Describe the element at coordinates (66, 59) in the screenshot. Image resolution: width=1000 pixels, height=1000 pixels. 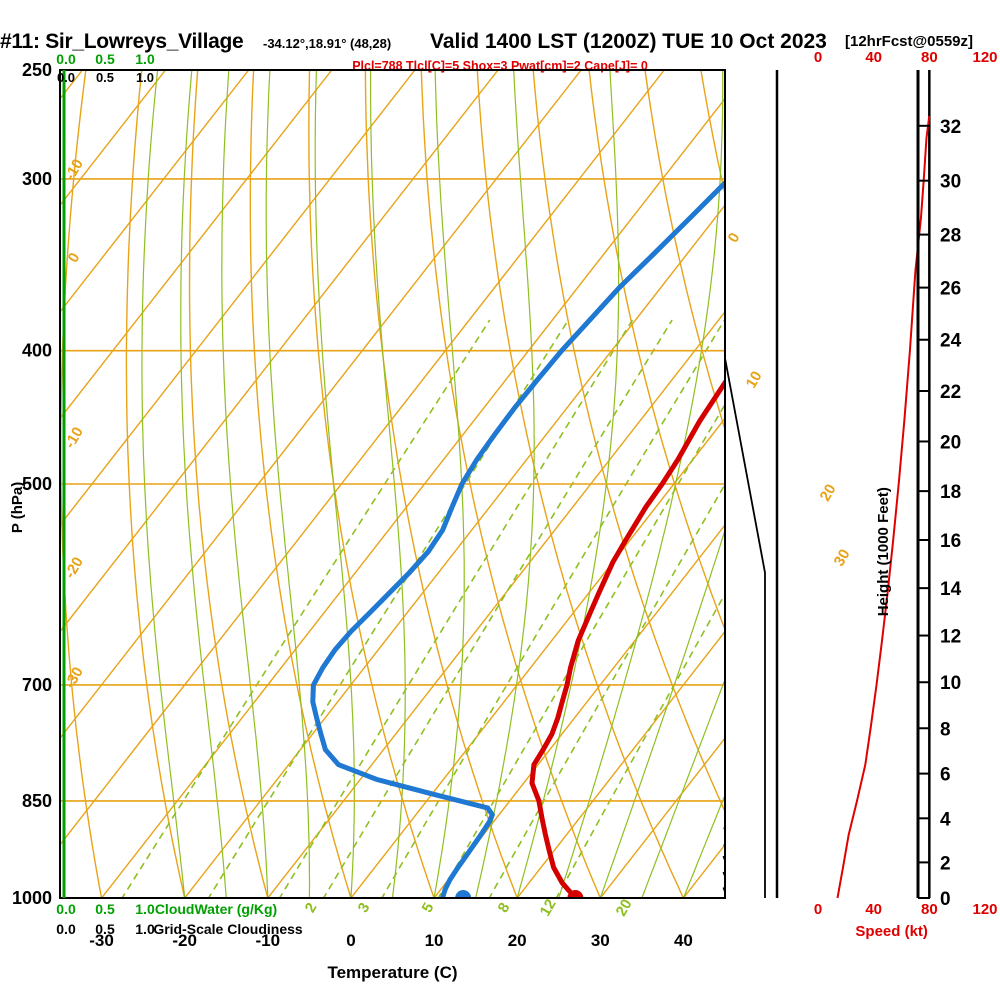
I see `cloudwater-tick-label-top: 0.0` at that location.